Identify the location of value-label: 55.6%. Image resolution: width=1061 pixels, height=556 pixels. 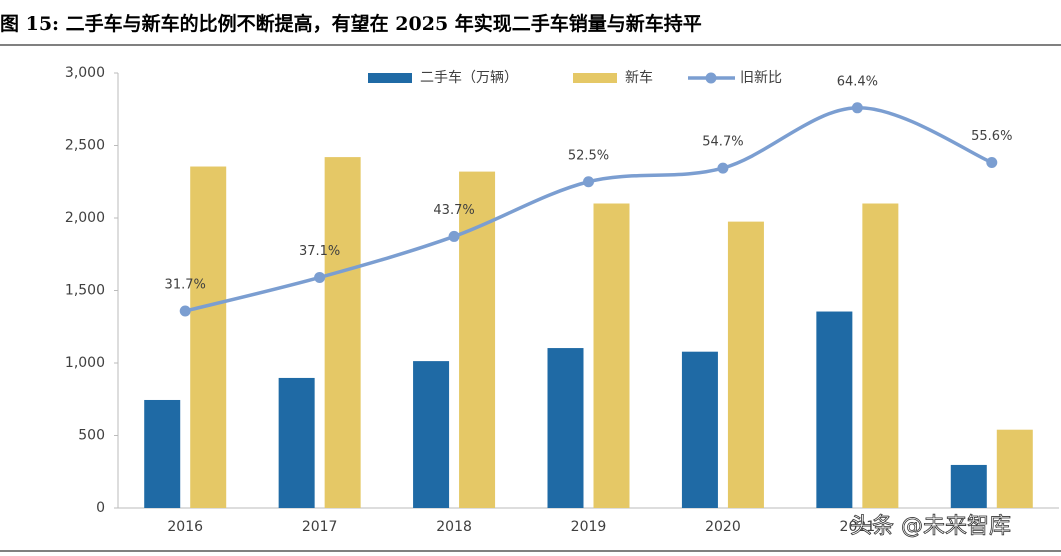
(991, 136).